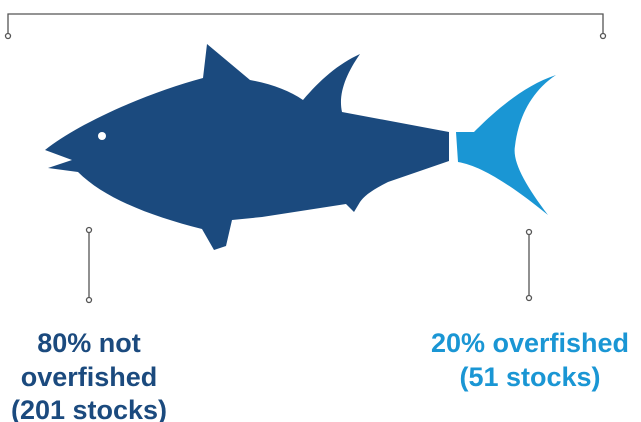 The image size is (641, 422). What do you see at coordinates (506, 145) in the screenshot?
I see `fish-tail` at bounding box center [506, 145].